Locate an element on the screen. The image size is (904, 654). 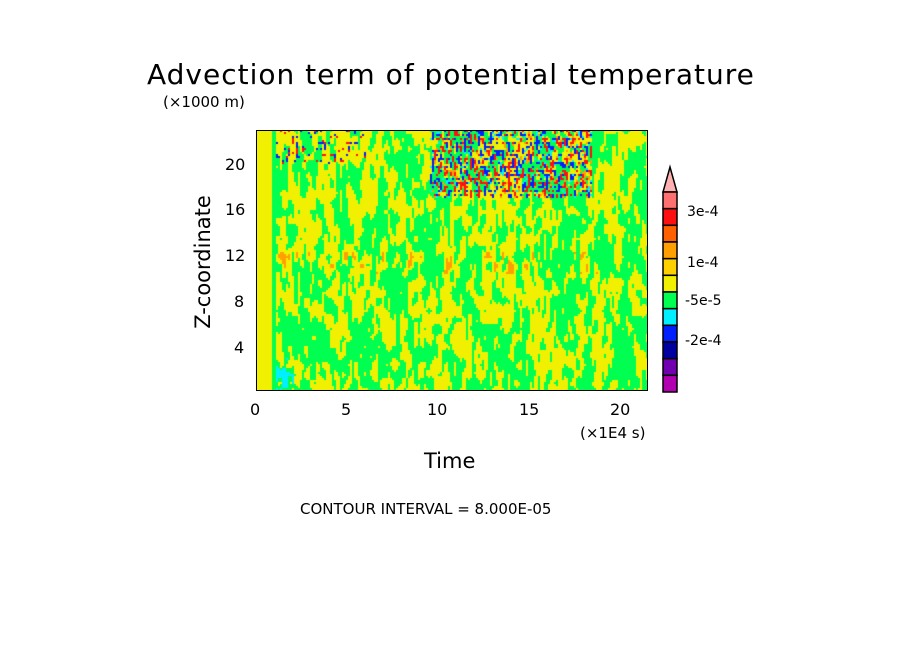
contour-interval: CONTOUR INTERVAL = 8.000E-05 is located at coordinates (426, 509).